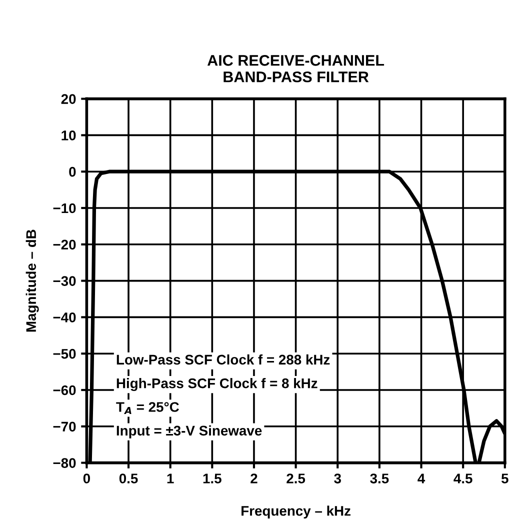 Image resolution: width=510 pixels, height=520 pixels. I want to click on annotation: Input = ±3-V Sinewave, so click(189, 431).